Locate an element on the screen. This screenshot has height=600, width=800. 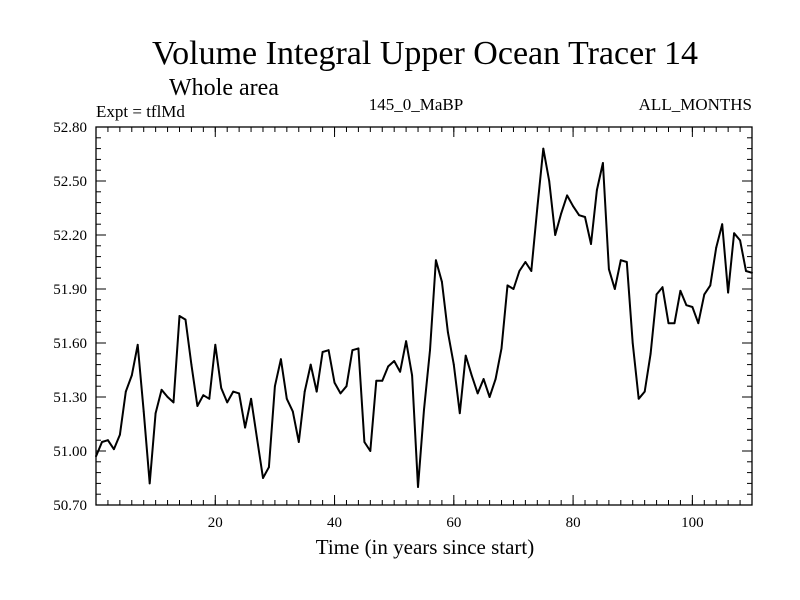
x-axis-label: Time (in years since start) is located at coordinates (425, 547).